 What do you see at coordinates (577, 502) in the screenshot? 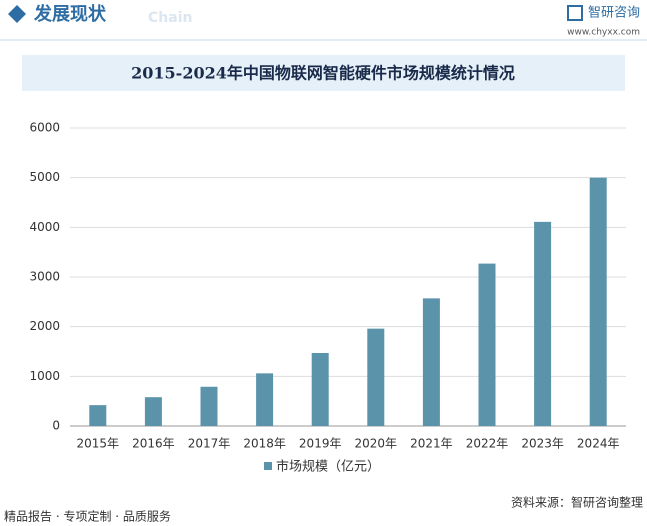
I see `source: 资料来源：智研咨询整理` at bounding box center [577, 502].